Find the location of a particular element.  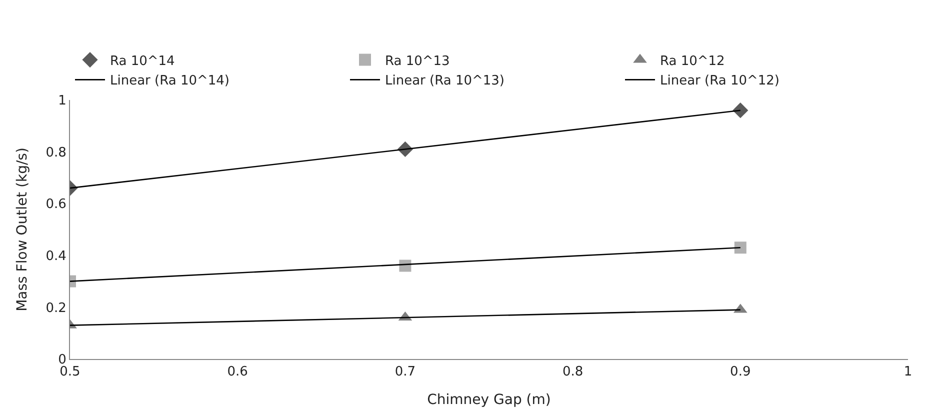

legend-label: Linear (Ra 10^13) is located at coordinates (445, 81).